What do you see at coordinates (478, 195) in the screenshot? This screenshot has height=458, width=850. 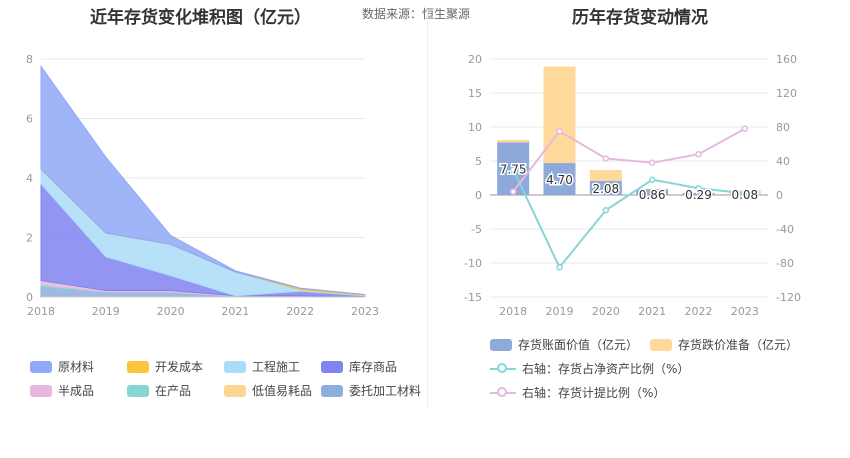 I see `left-y-tick-label: 0` at bounding box center [478, 195].